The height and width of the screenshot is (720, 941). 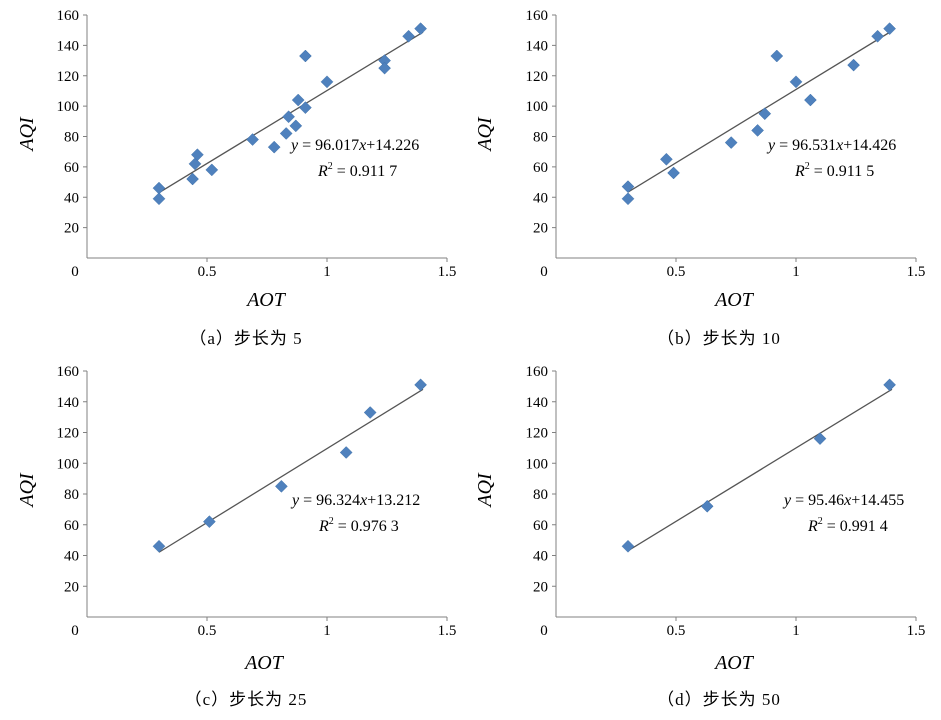 What do you see at coordinates (245, 338) in the screenshot?
I see `panel-caption: （a）步长为 5` at bounding box center [245, 338].